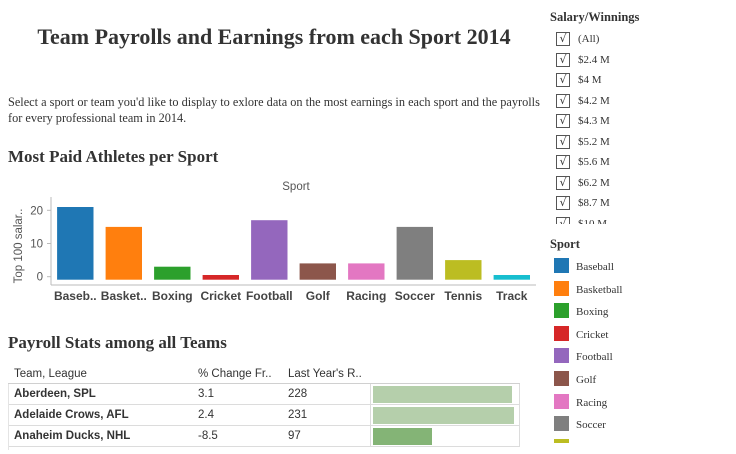 This screenshot has width=736, height=454. Describe the element at coordinates (296, 187) in the screenshot. I see `chart-title: Sport` at that location.